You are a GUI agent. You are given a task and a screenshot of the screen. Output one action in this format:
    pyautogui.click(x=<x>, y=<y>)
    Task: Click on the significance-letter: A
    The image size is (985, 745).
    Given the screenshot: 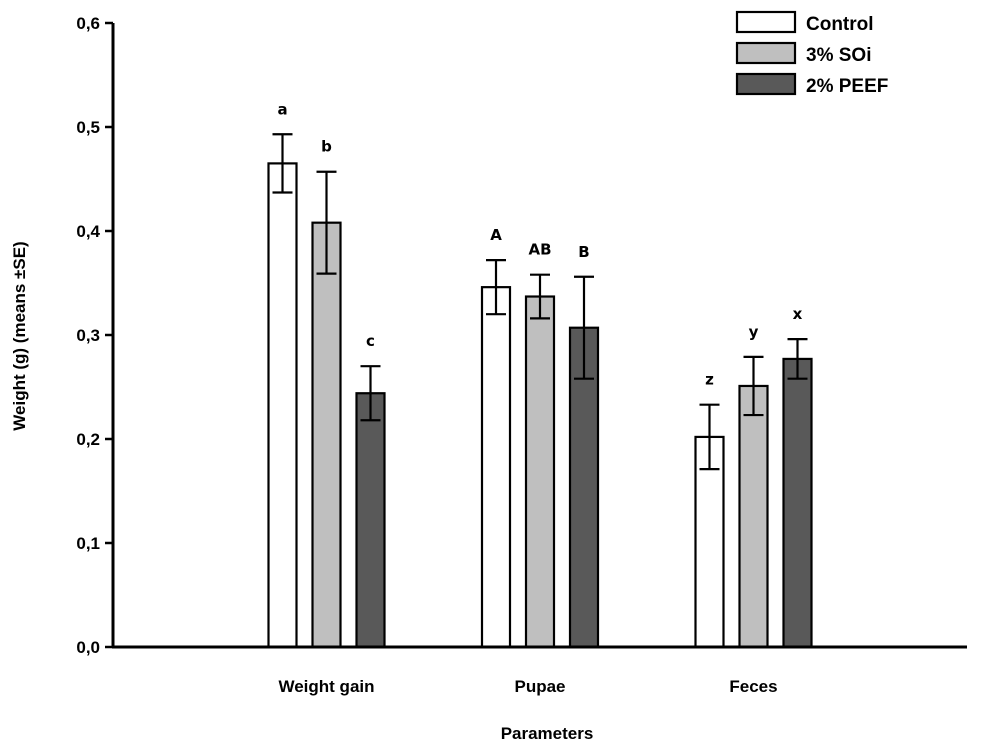 What is the action you would take?
    pyautogui.click(x=496, y=235)
    